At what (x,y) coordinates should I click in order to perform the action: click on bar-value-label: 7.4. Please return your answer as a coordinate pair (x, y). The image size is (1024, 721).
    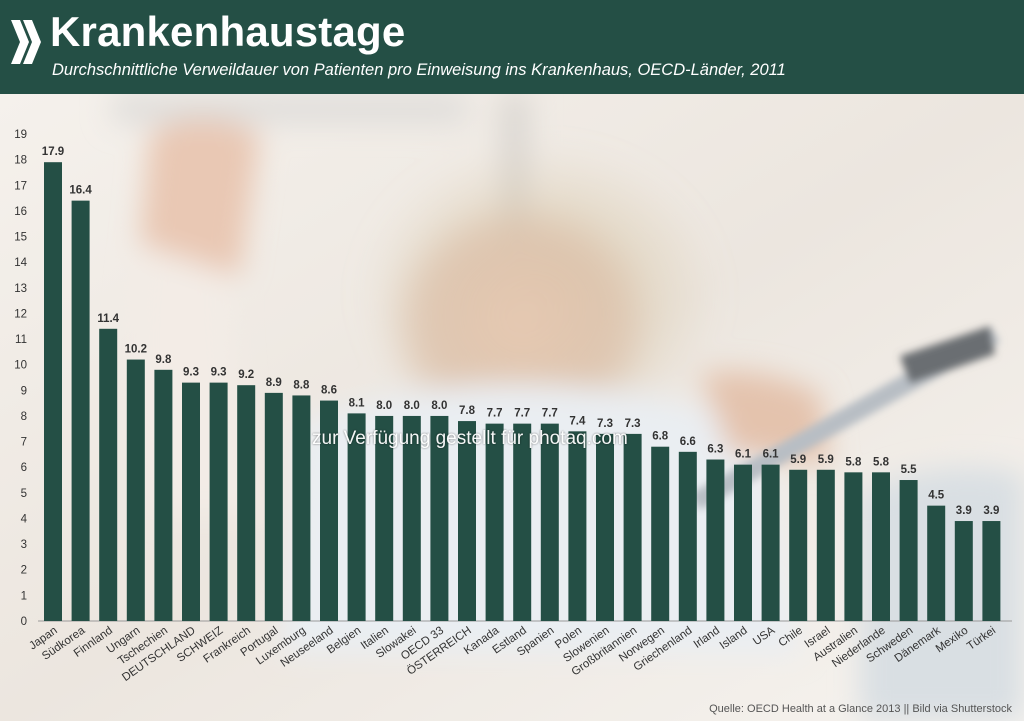
    Looking at the image, I should click on (577, 421).